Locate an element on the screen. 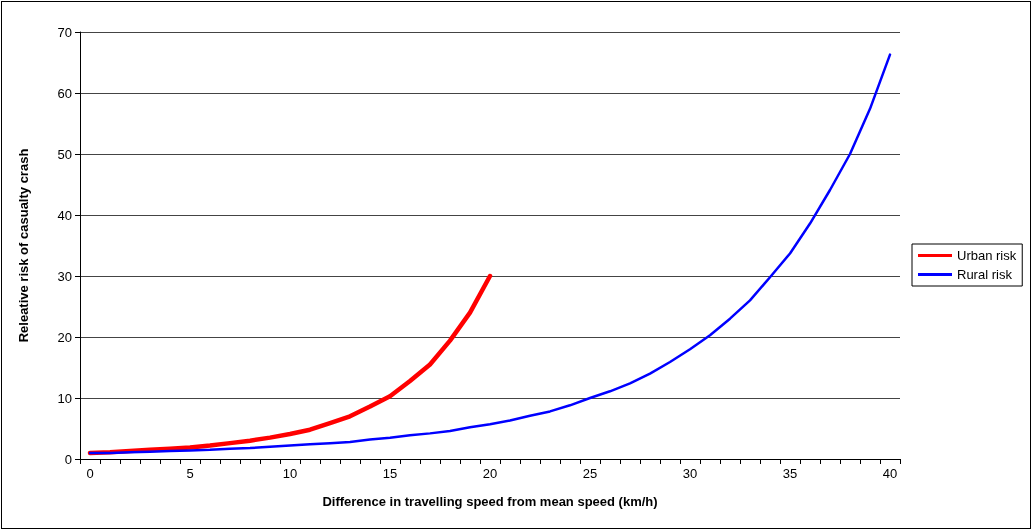 The image size is (1032, 530). line-series is located at coordinates (290, 364).